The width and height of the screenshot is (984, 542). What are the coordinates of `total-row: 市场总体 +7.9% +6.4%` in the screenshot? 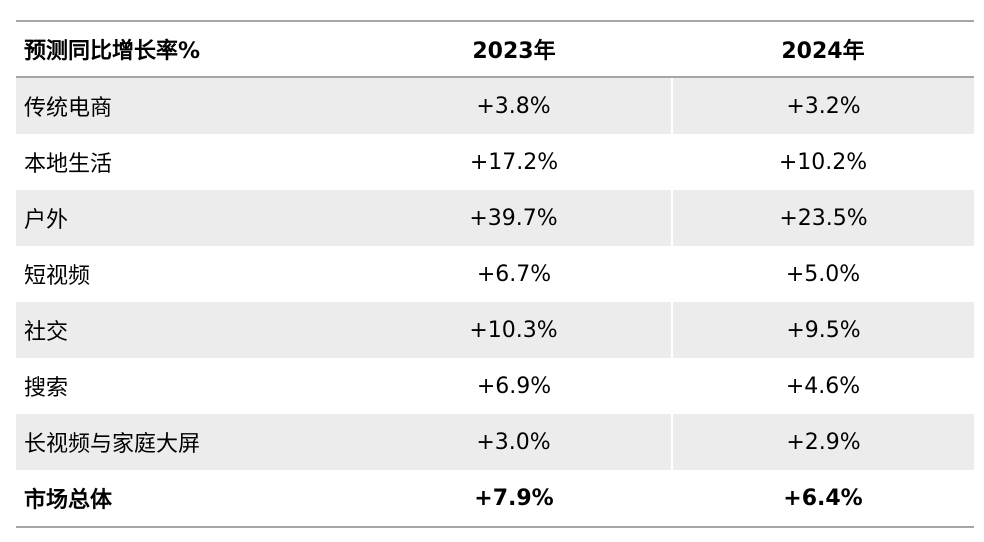 It's located at (495, 498).